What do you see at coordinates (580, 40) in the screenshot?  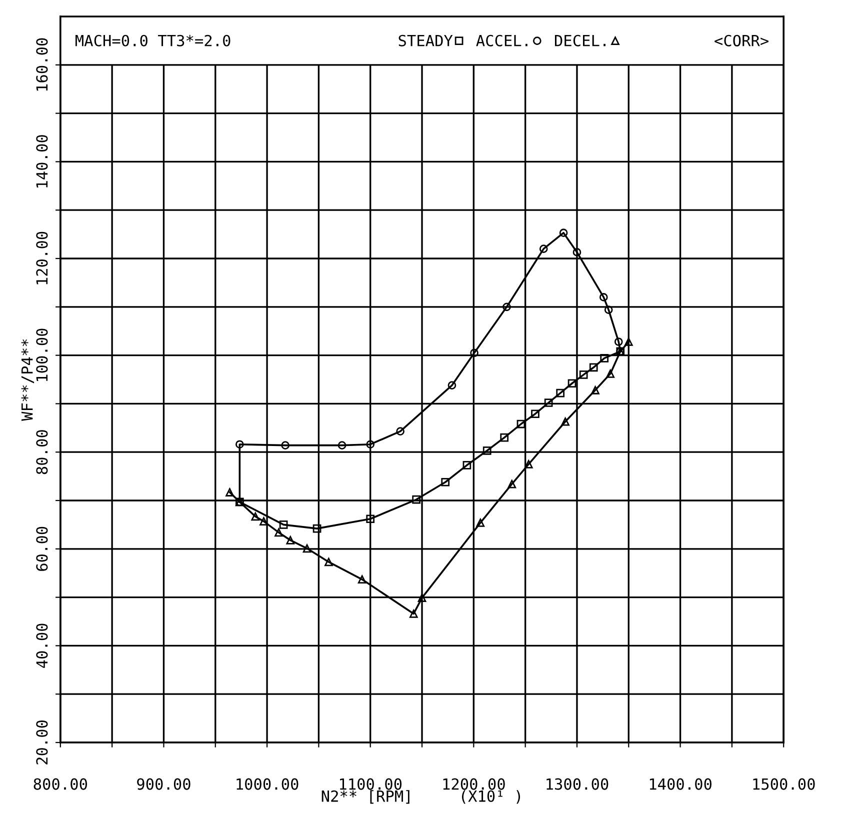 I see `legend-label: DECEL.` at bounding box center [580, 40].